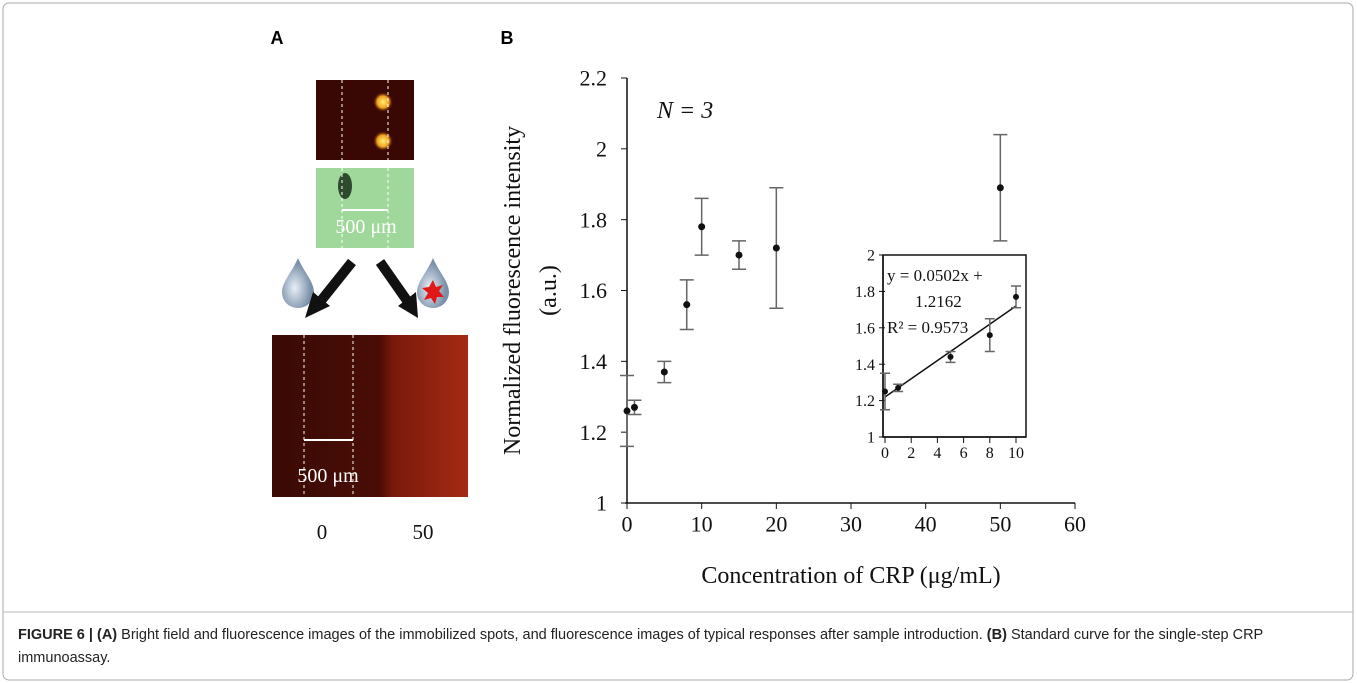  What do you see at coordinates (1000, 524) in the screenshot?
I see `x-tick-label: 50` at bounding box center [1000, 524].